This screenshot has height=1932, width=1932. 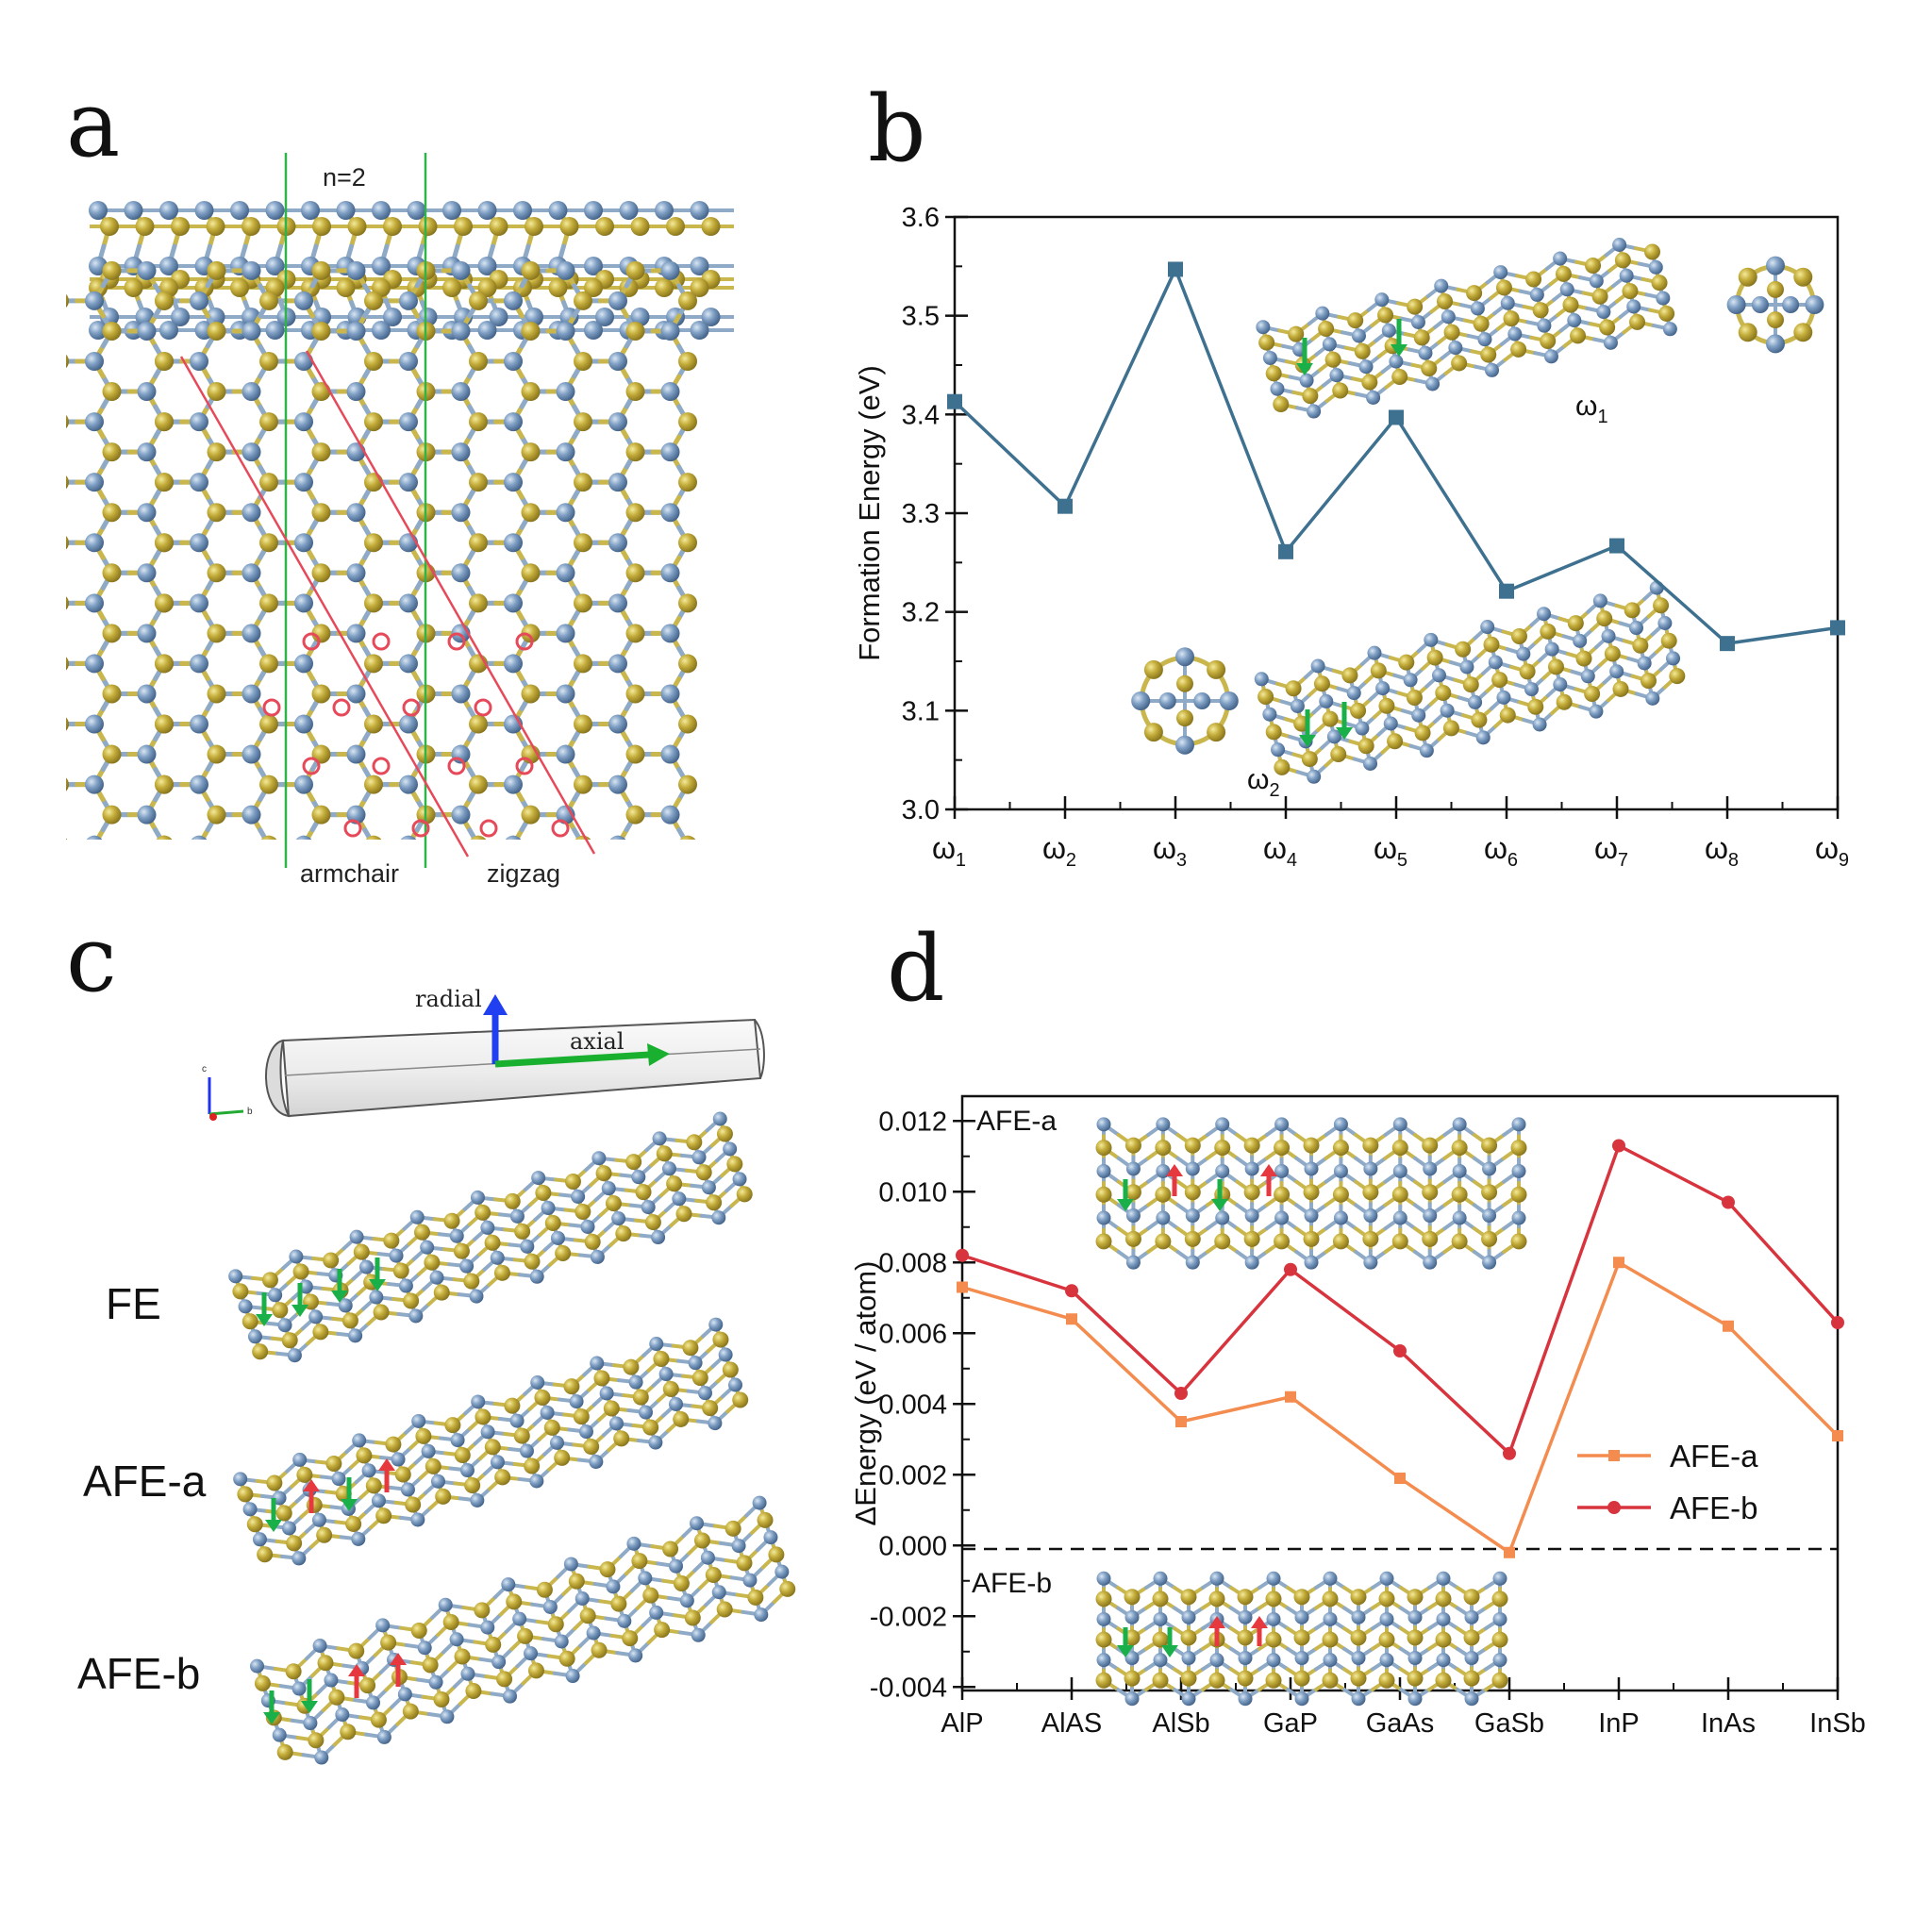 What do you see at coordinates (1714, 1508) in the screenshot?
I see `legend-label: AFE-b` at bounding box center [1714, 1508].